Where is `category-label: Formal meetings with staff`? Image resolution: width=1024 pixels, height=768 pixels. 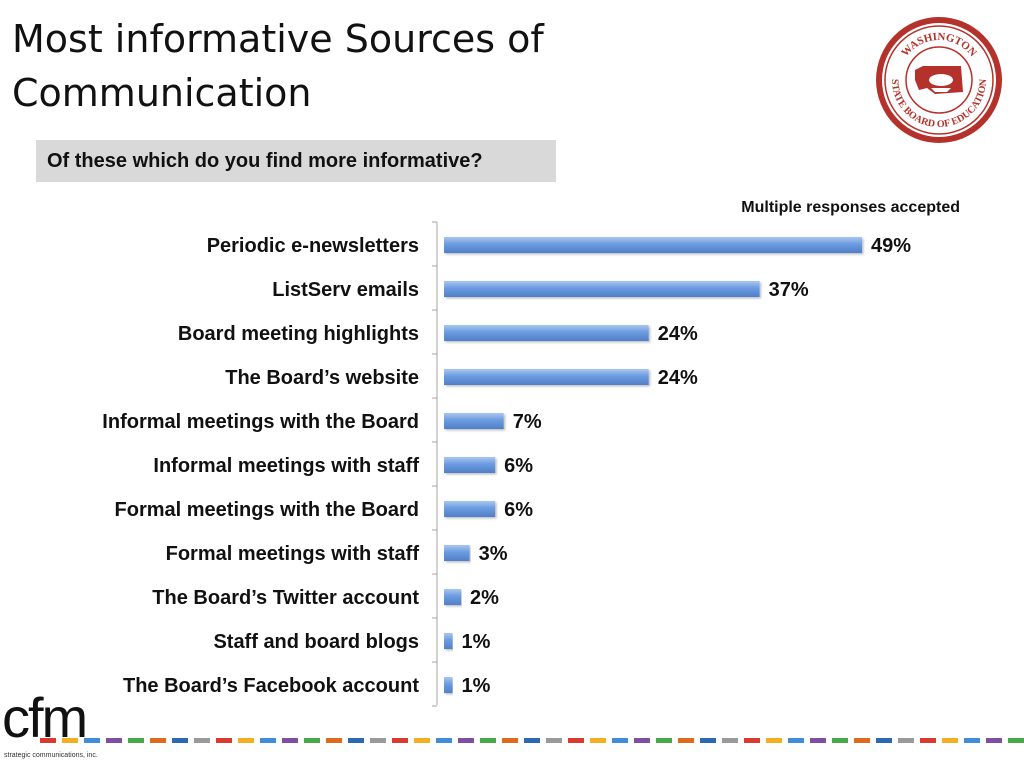 category-label: Formal meetings with staff is located at coordinates (293, 554).